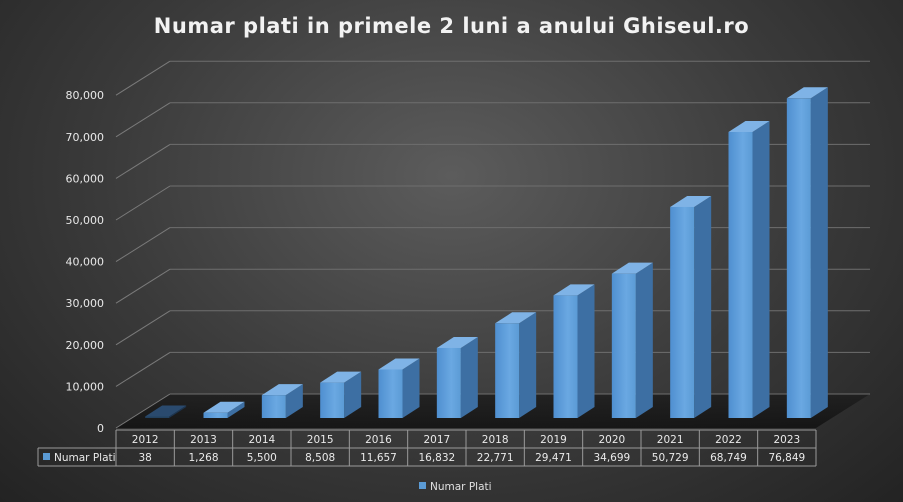  Describe the element at coordinates (46, 456) in the screenshot. I see `table-series-key` at that location.